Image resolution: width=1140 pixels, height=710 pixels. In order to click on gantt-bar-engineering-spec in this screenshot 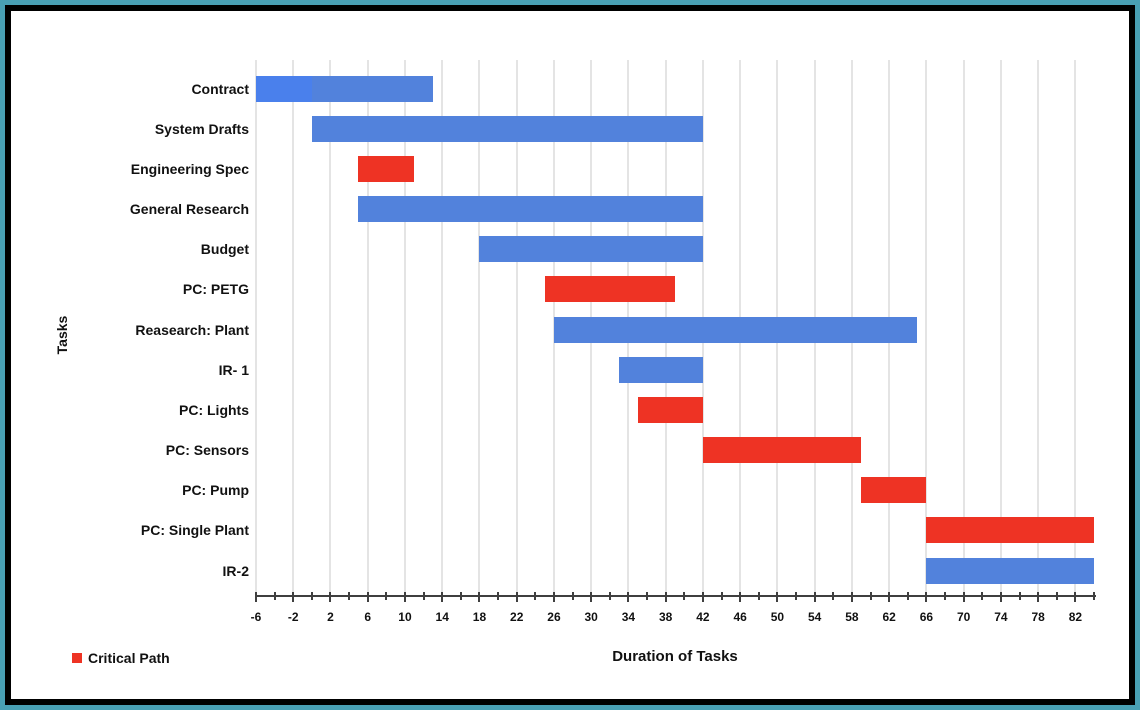, I will do `click(386, 168)`.